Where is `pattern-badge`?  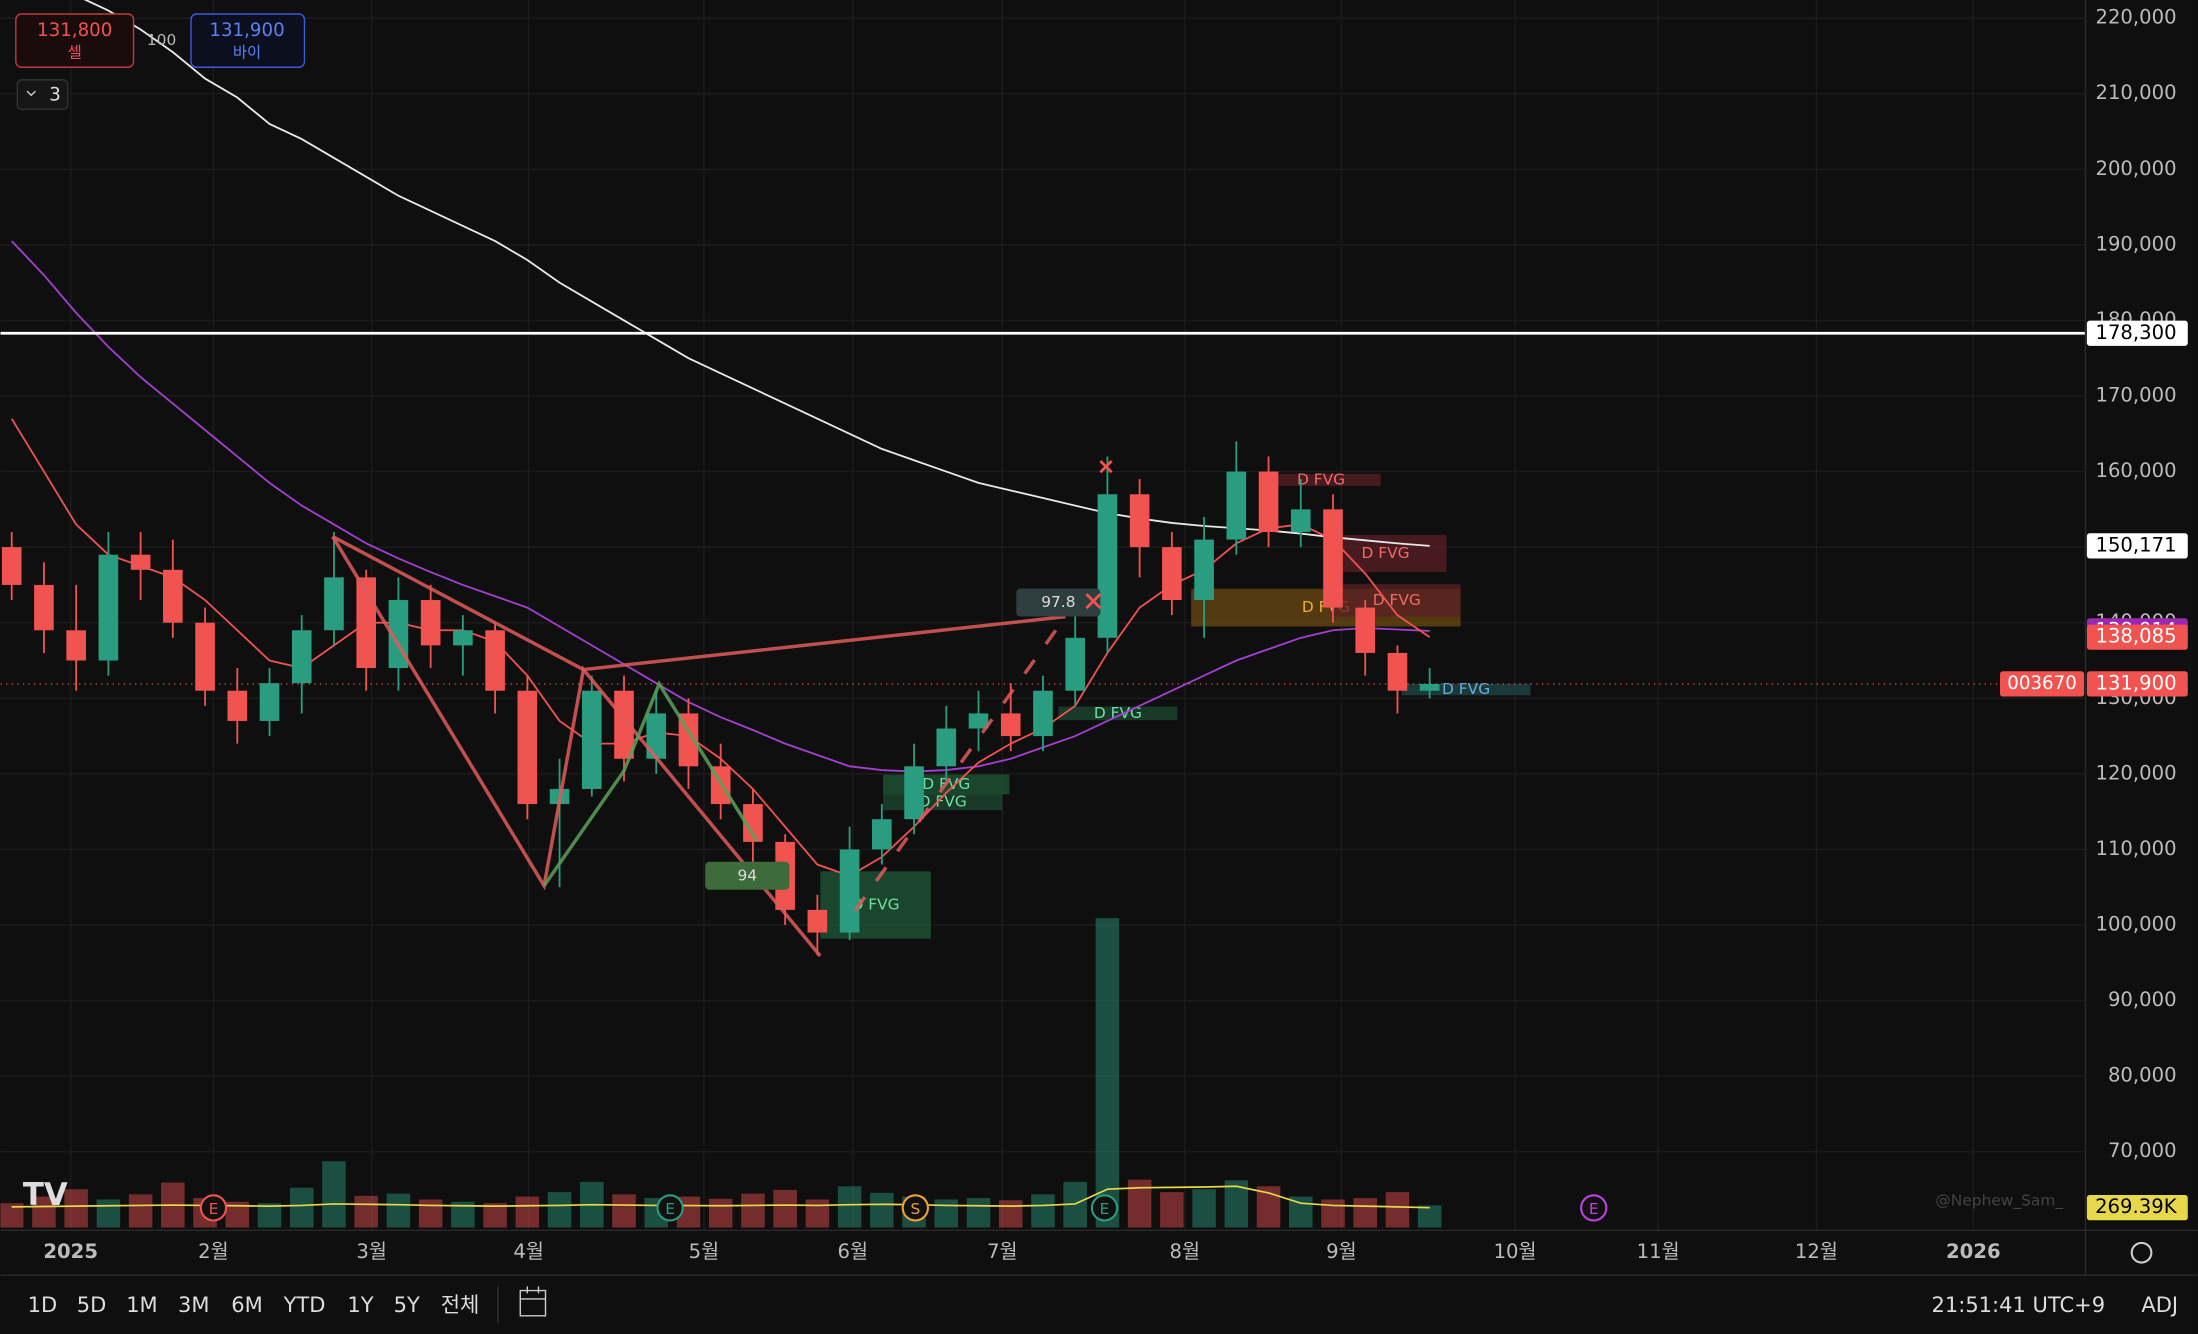 pattern-badge is located at coordinates (1058, 602).